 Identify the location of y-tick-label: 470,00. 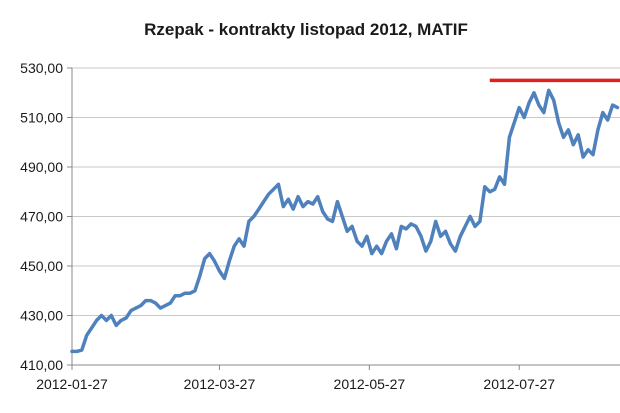
(41, 217).